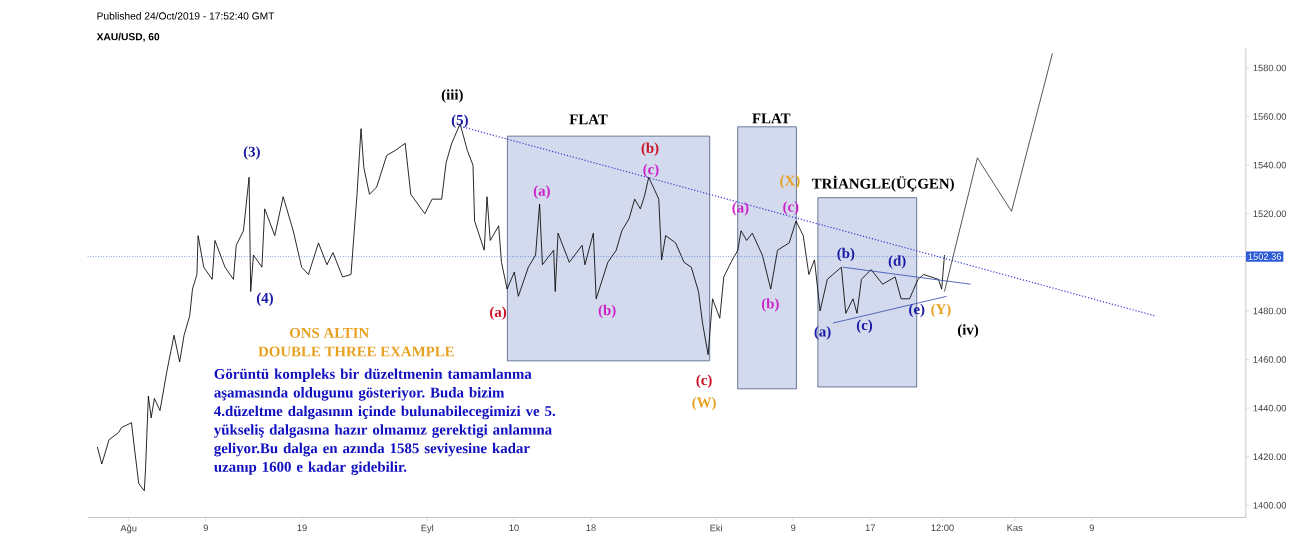 The image size is (1299, 541). Describe the element at coordinates (1270, 359) in the screenshot. I see `y-tick-label: 1460.00` at that location.